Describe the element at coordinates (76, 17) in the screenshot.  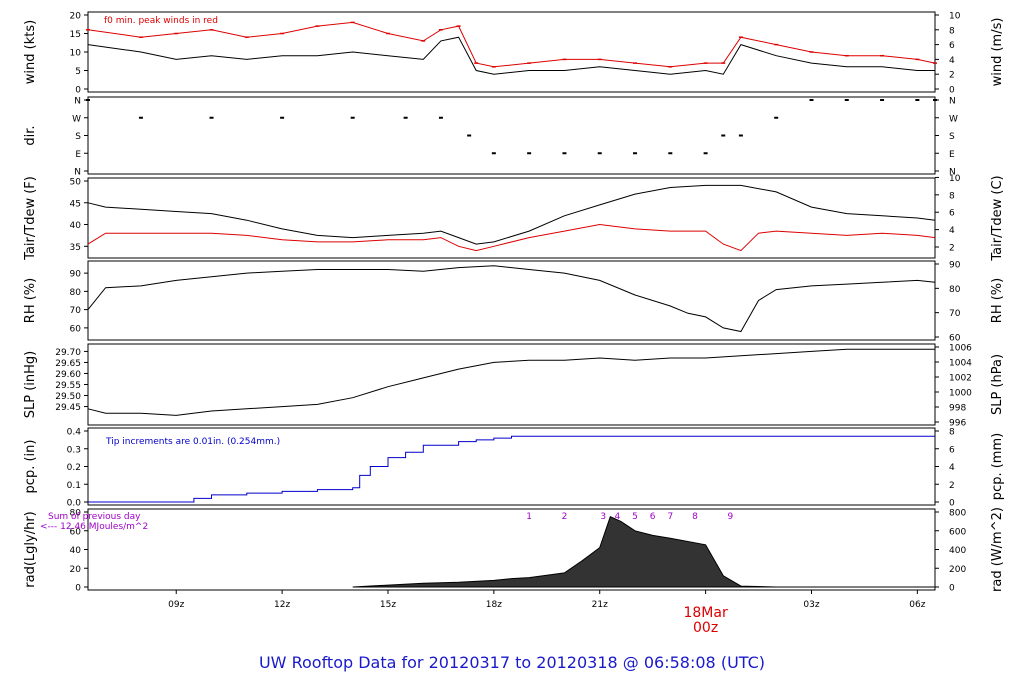
I see `wind-ytick-label-left: 20` at that location.